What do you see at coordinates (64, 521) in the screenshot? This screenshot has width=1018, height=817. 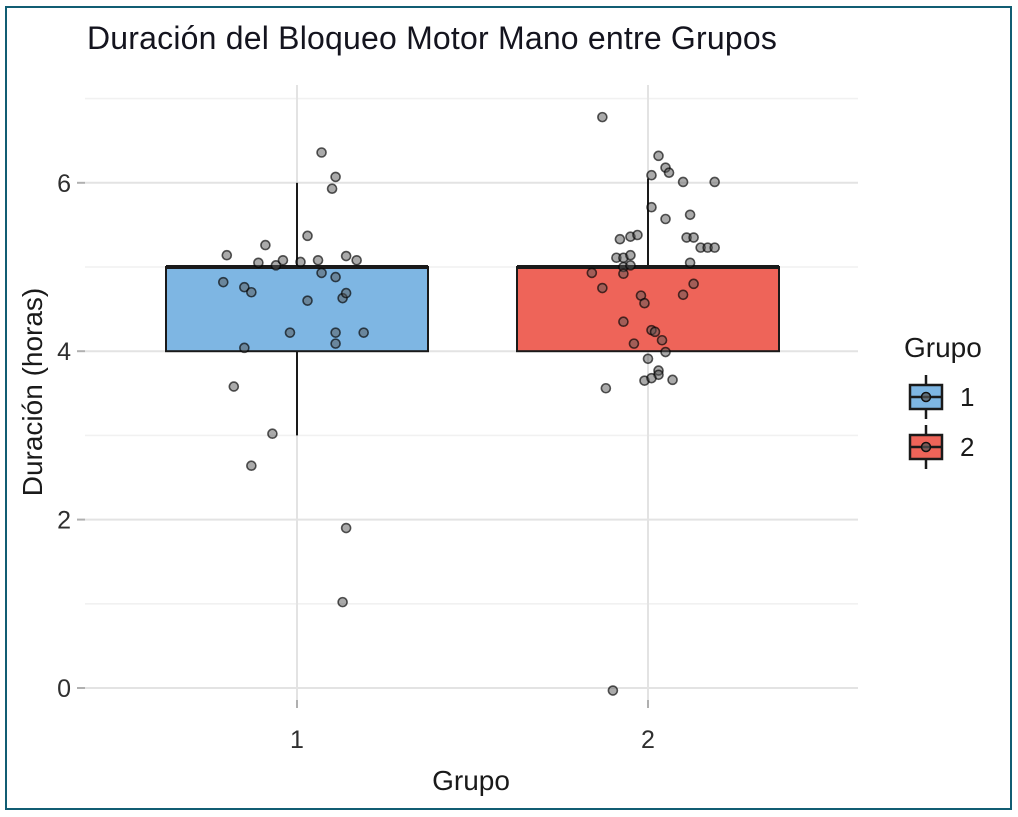 I see `y-tick-label: 2` at bounding box center [64, 521].